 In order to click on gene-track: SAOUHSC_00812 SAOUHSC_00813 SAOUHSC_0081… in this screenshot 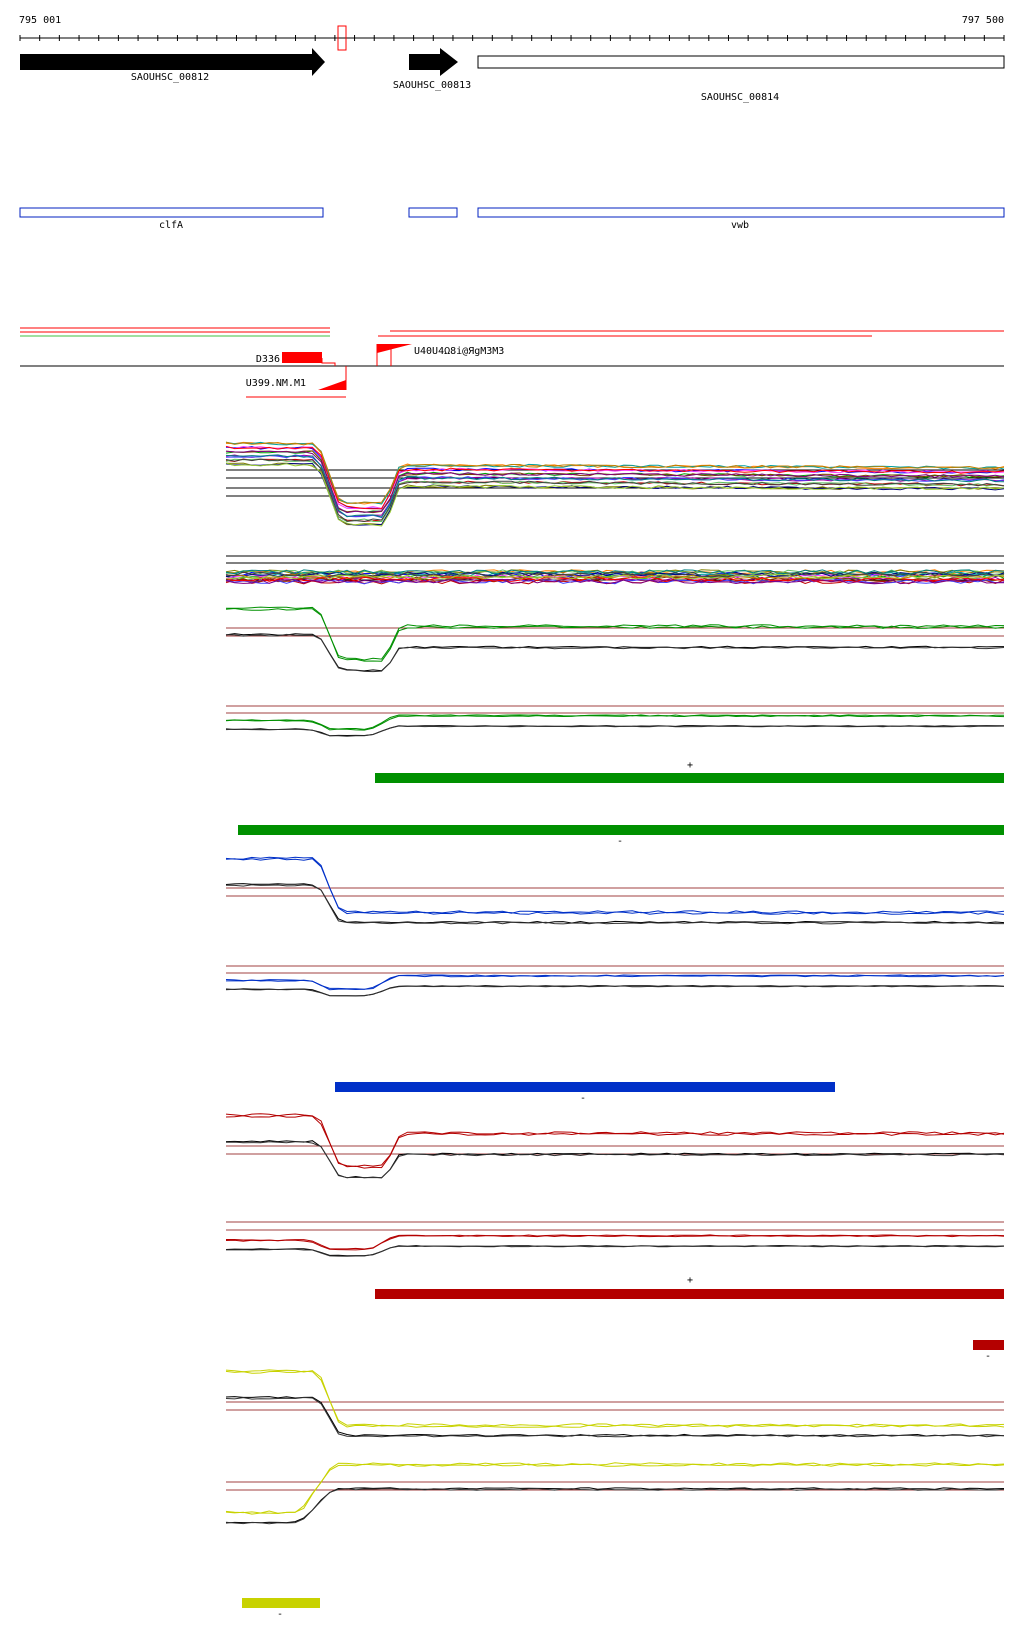, I will do `click(512, 75)`.